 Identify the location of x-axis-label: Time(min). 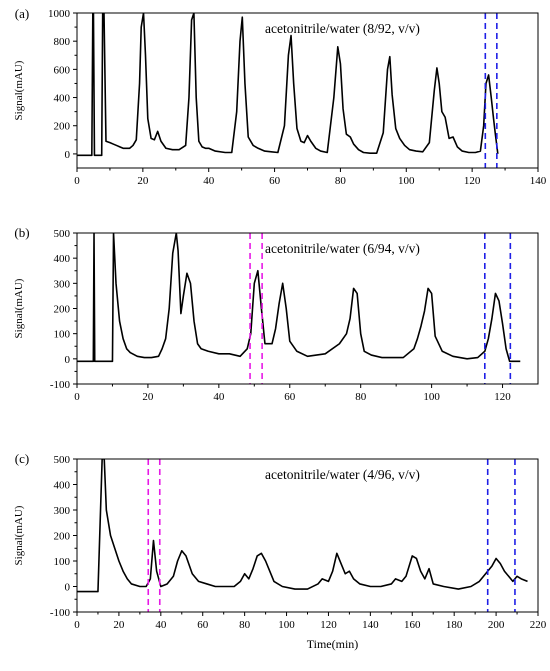
(333, 644).